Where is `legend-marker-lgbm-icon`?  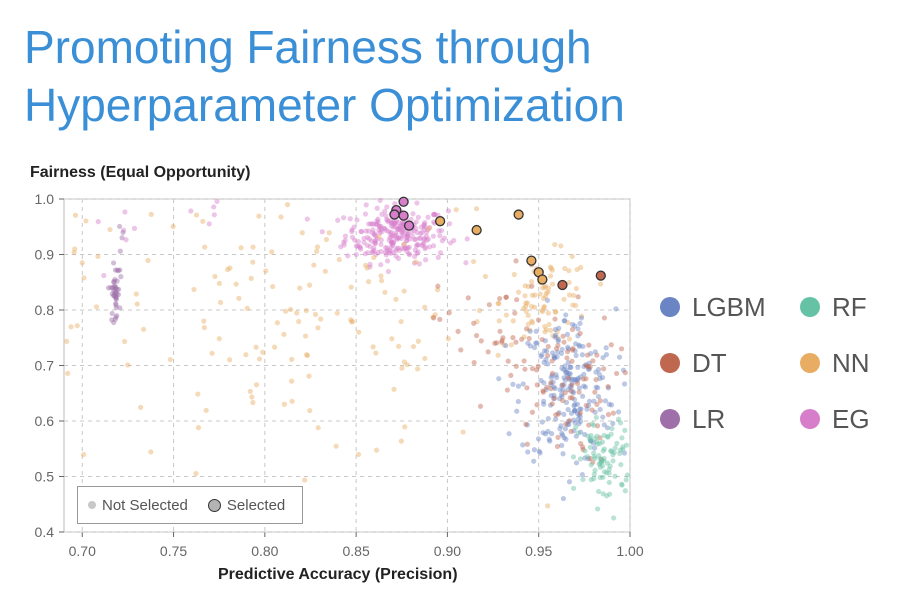
legend-marker-lgbm-icon is located at coordinates (670, 307).